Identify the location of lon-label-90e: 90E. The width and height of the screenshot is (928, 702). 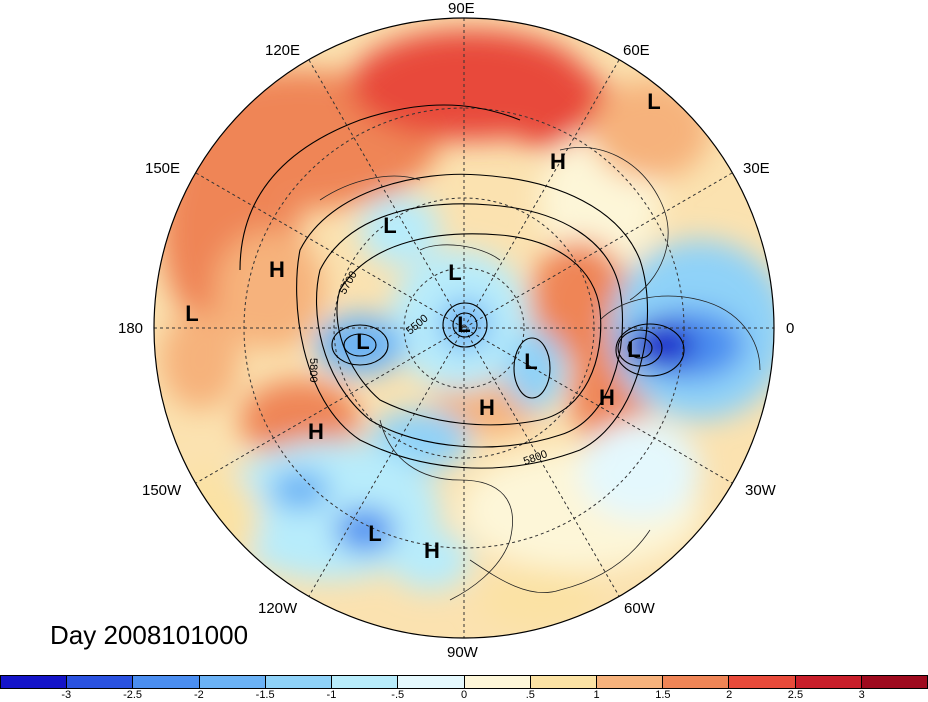
(461, 8).